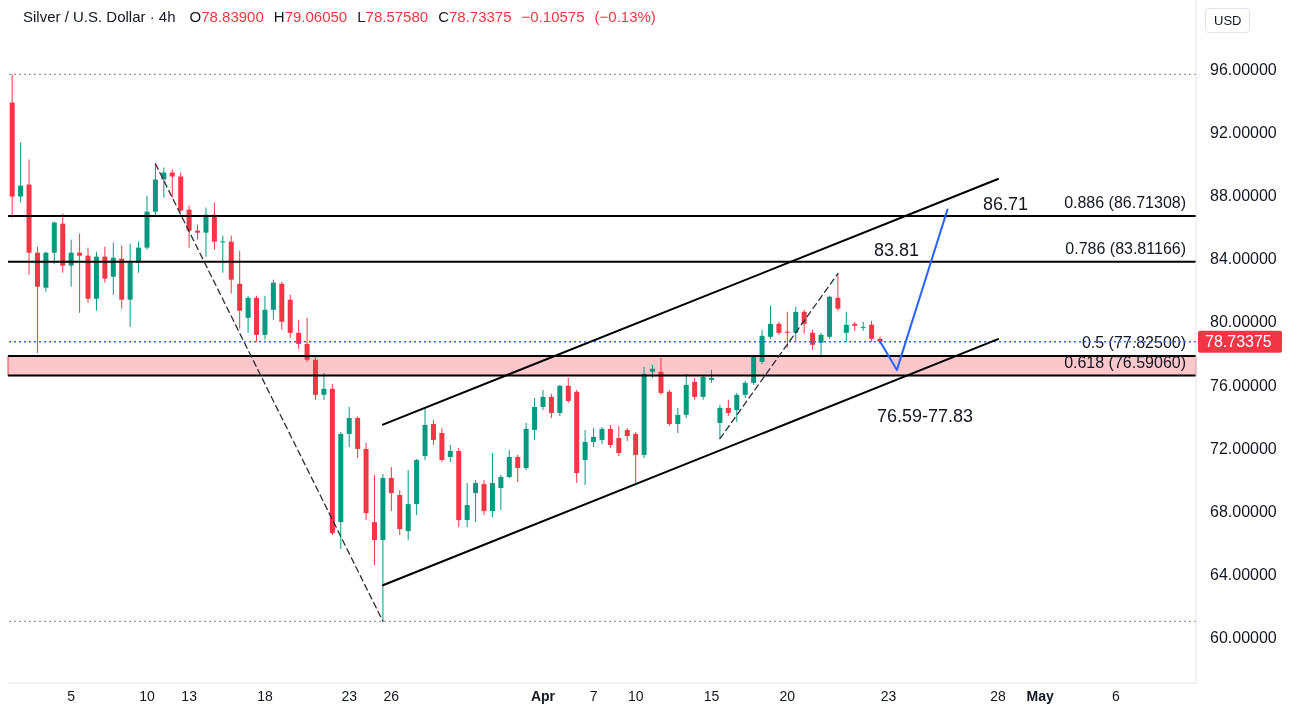 The height and width of the screenshot is (724, 1309). Describe the element at coordinates (711, 695) in the screenshot. I see `x-tick-label: 15` at that location.